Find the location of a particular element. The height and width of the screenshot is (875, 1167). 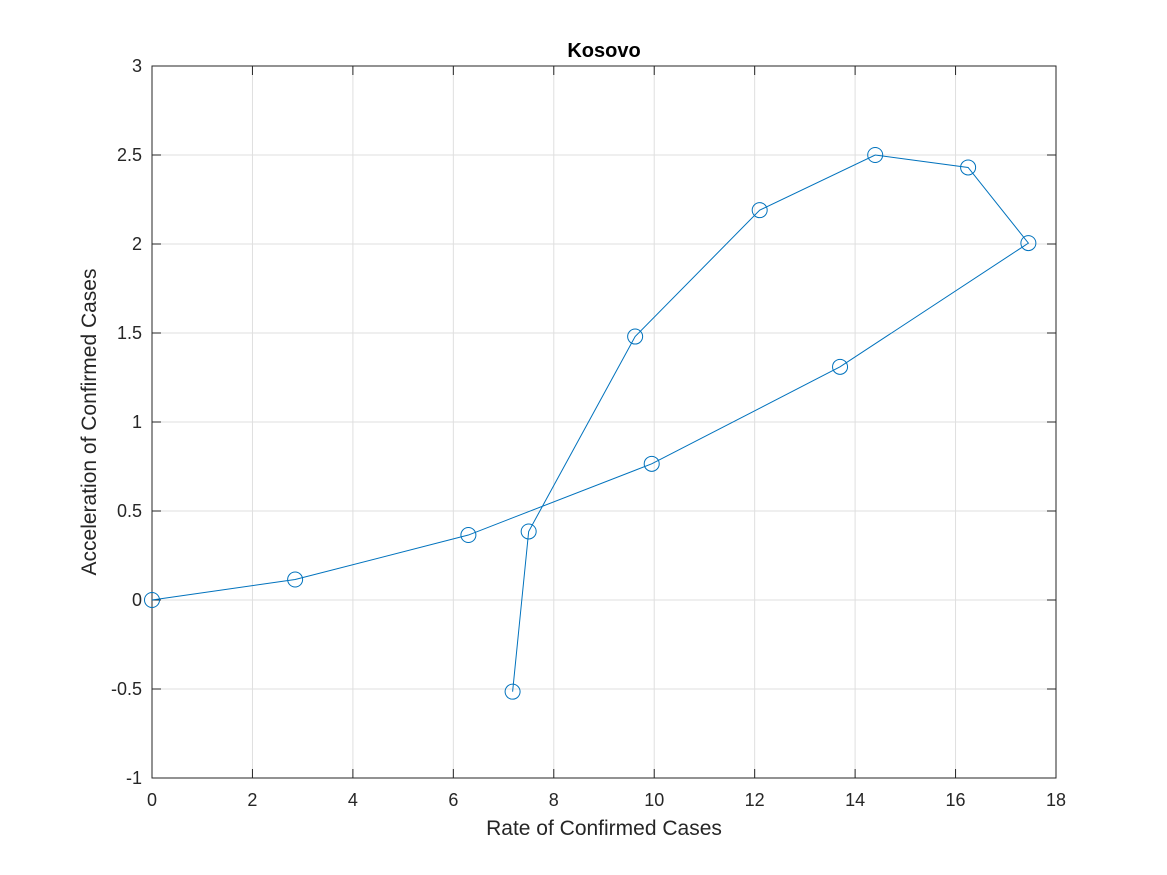

y-tick-label: -1 is located at coordinates (134, 778).